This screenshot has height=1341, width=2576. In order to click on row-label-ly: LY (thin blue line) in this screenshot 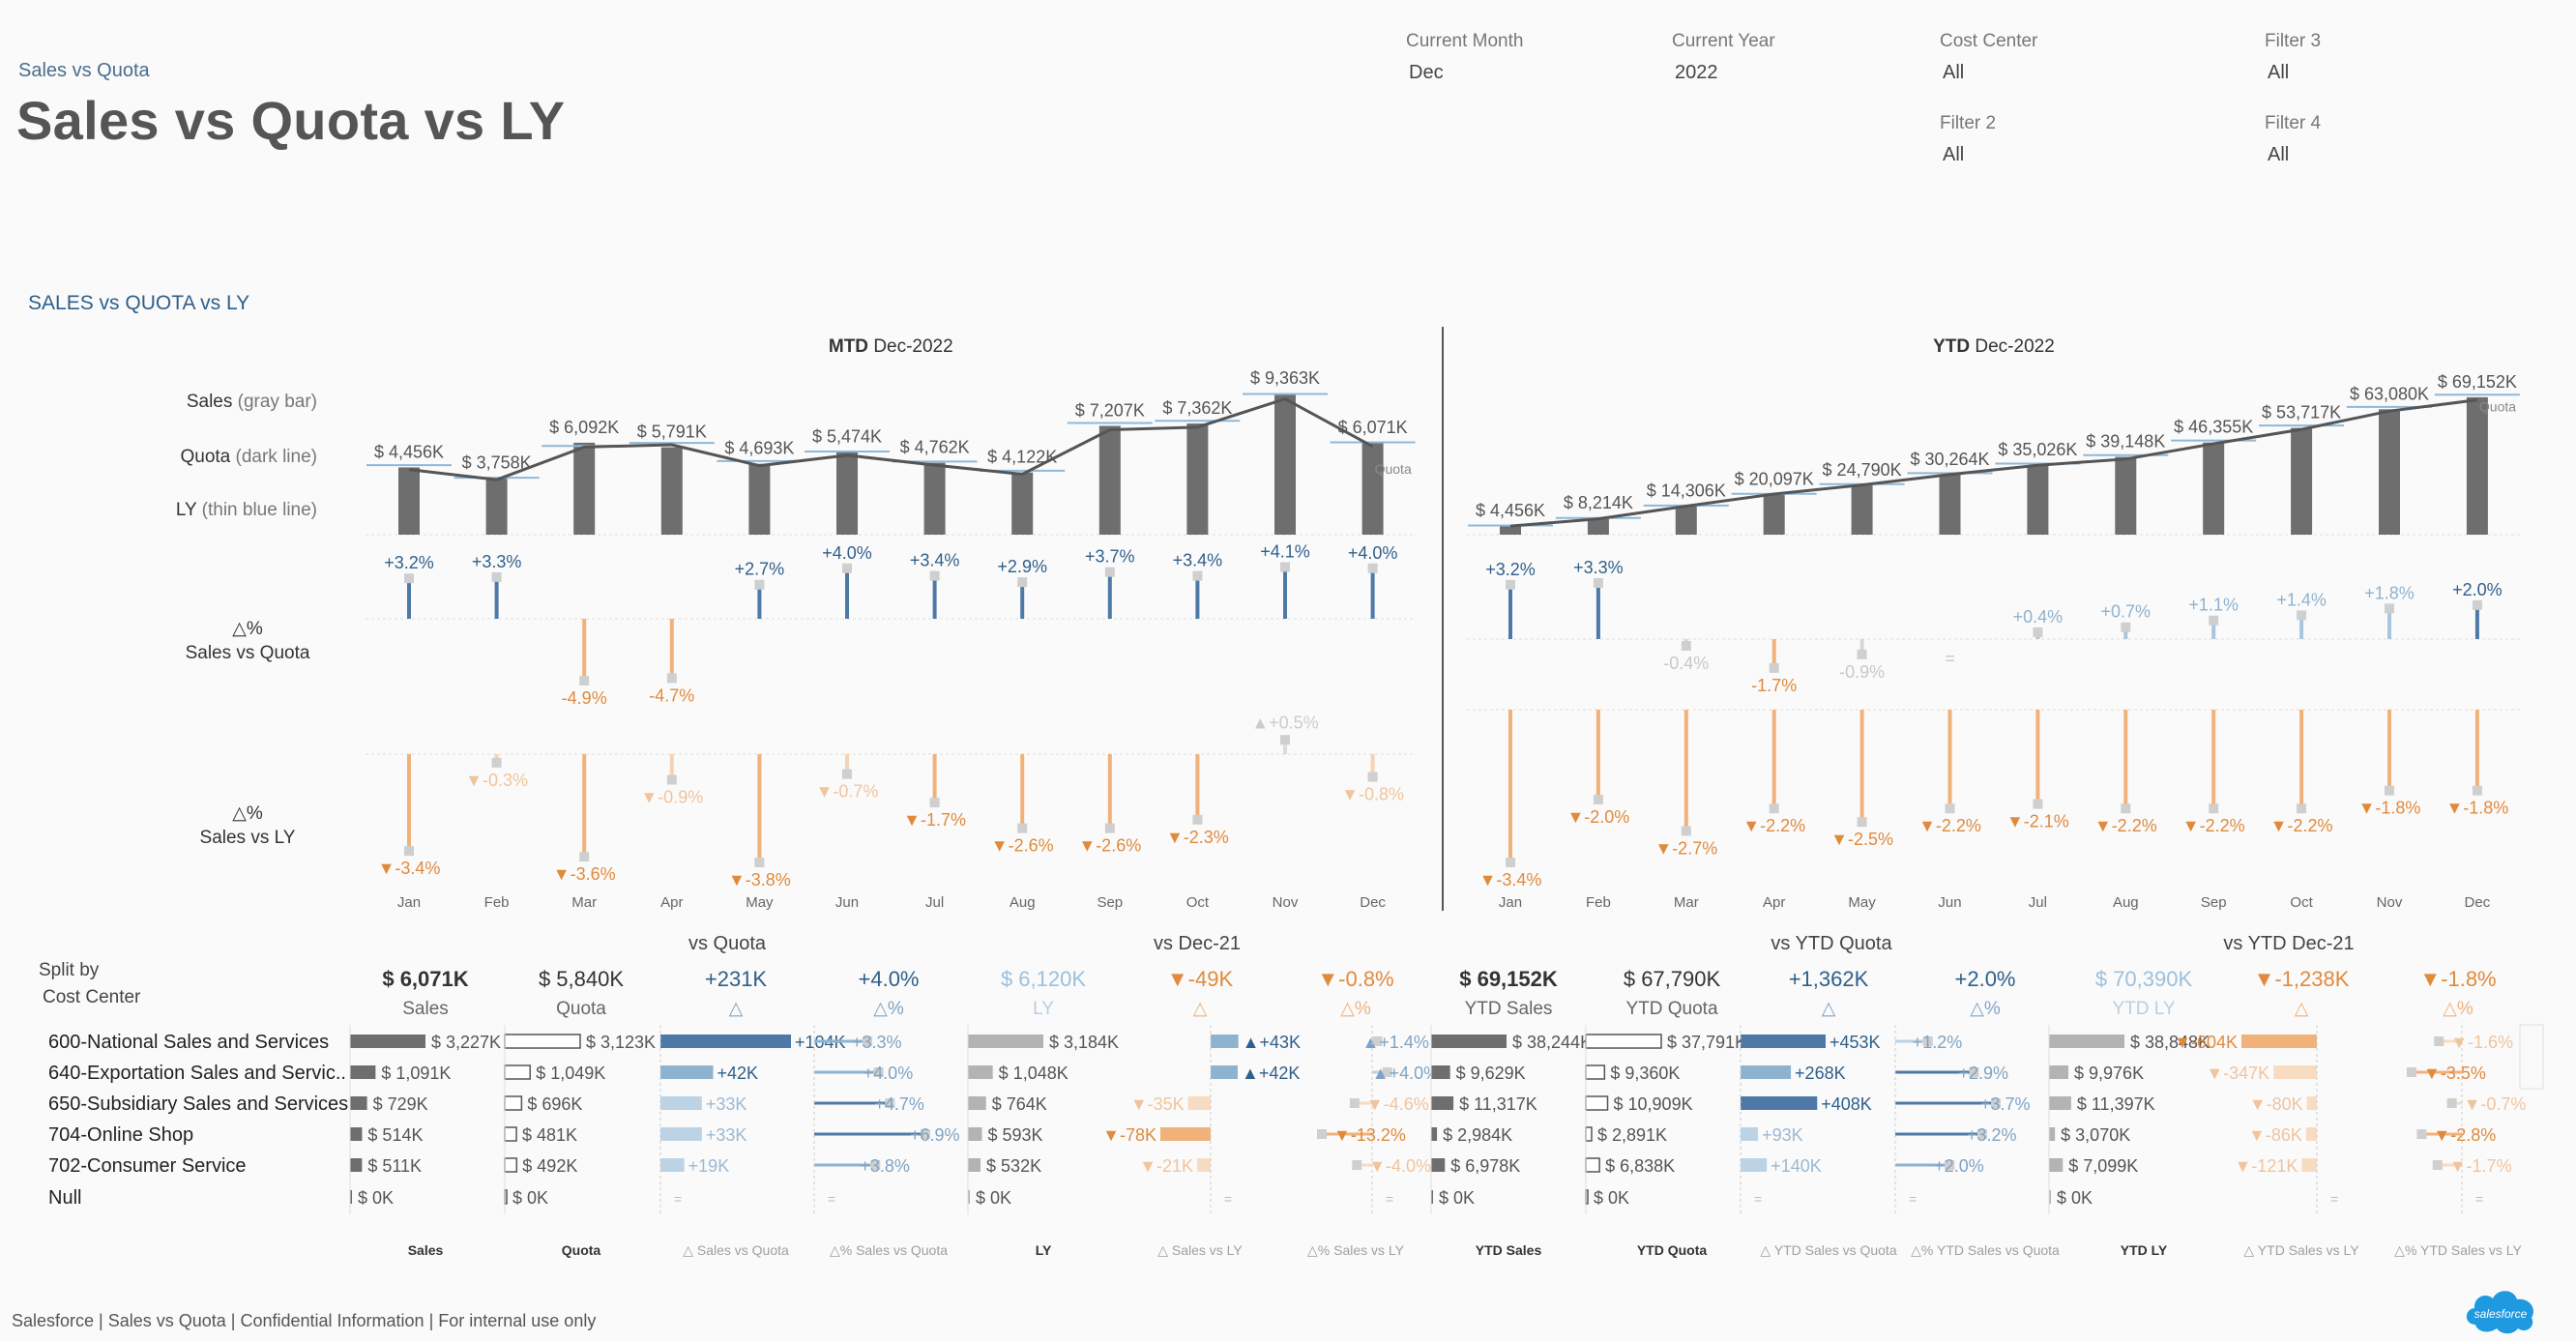, I will do `click(246, 510)`.